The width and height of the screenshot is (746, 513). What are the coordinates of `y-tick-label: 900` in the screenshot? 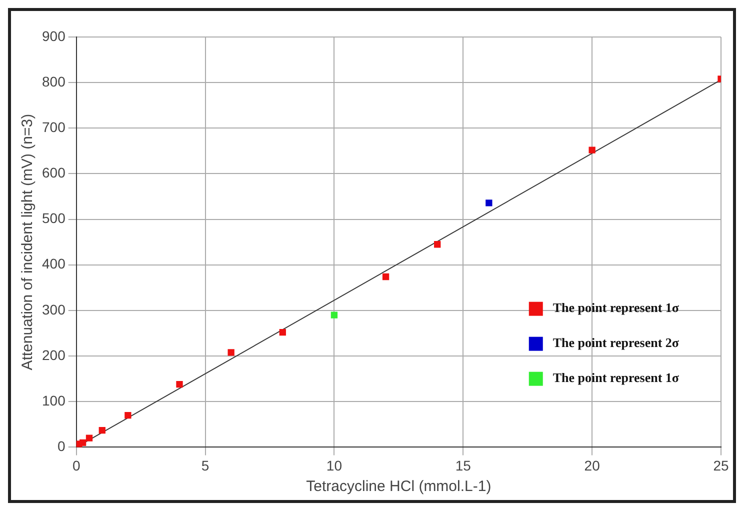 It's located at (54, 36).